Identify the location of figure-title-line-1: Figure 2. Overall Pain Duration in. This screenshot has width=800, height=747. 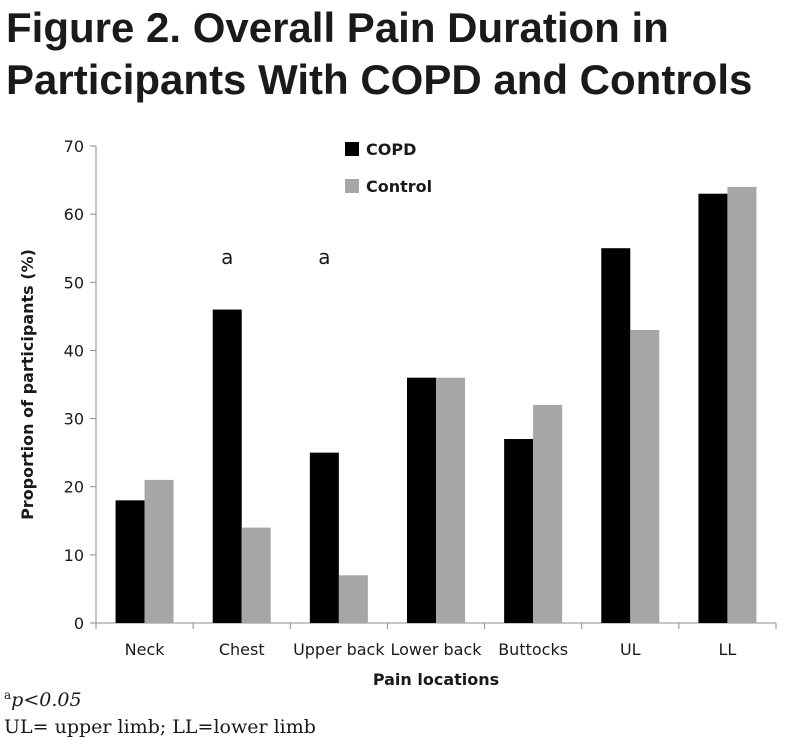
(337, 27).